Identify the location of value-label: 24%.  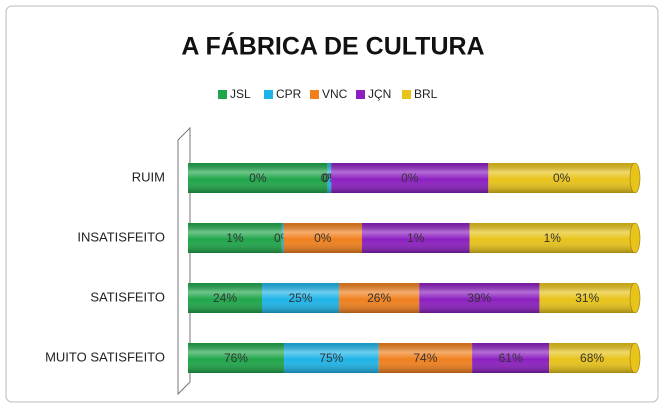
(225, 298).